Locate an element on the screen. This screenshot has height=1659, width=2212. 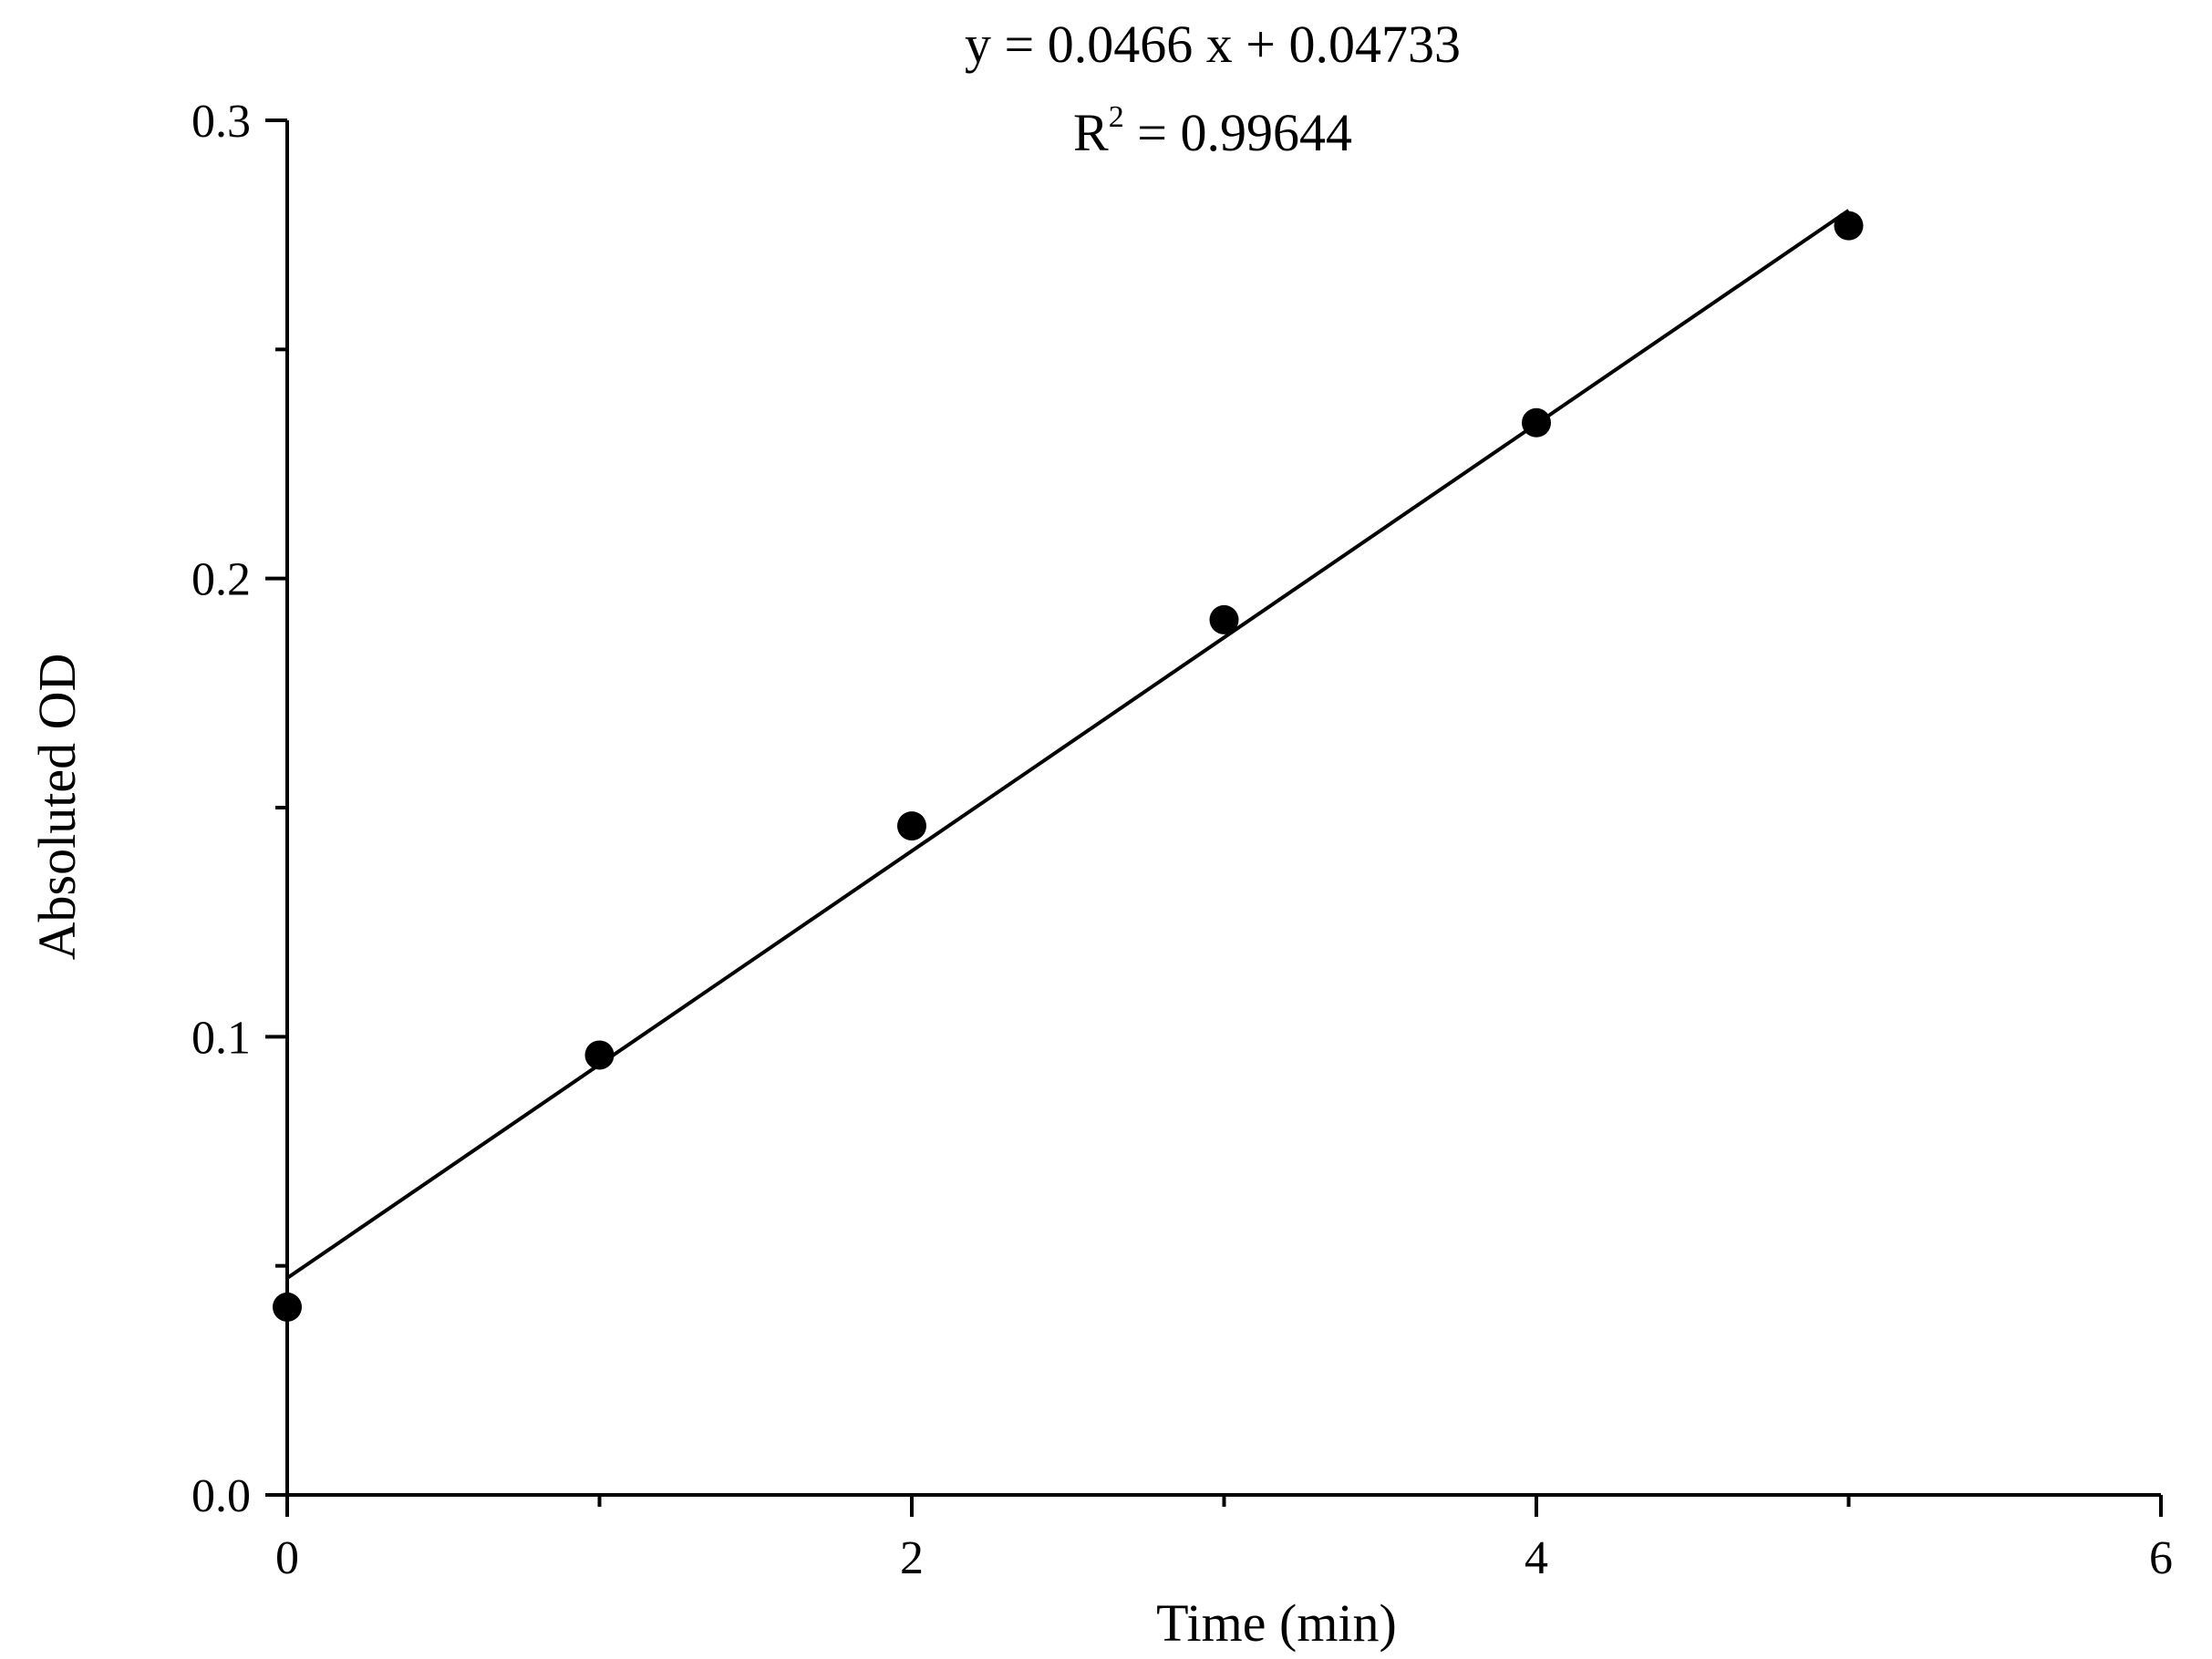
r-squared-label: R2 = 0.99644 is located at coordinates (1212, 131).